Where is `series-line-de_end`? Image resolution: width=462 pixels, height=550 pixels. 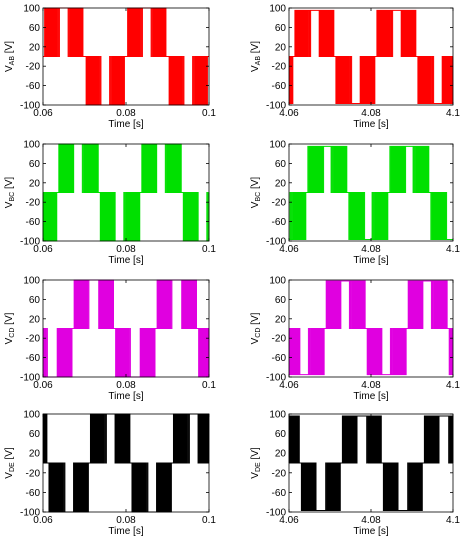
series-line-de_end is located at coordinates (371, 463).